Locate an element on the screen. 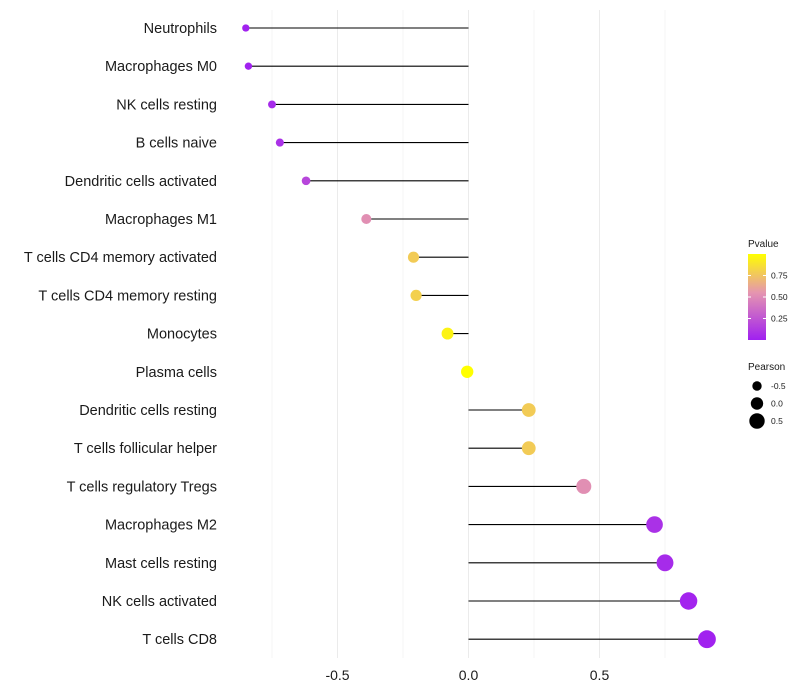 This screenshot has height=700, width=800. pearson-size-legend: -0.5 0.0 0.5 is located at coordinates (767, 405).